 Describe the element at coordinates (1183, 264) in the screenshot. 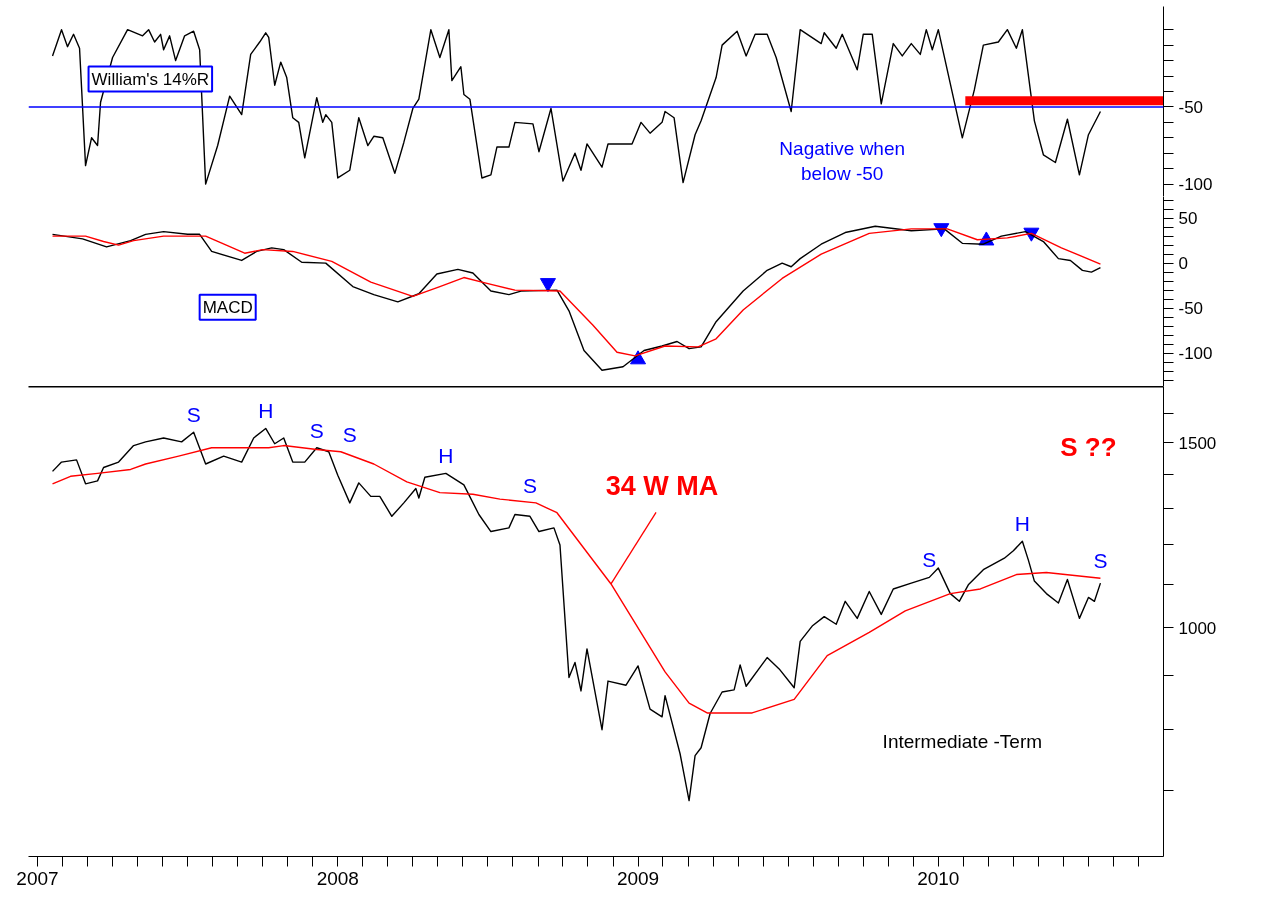

I see `y-tick-label: 0` at that location.